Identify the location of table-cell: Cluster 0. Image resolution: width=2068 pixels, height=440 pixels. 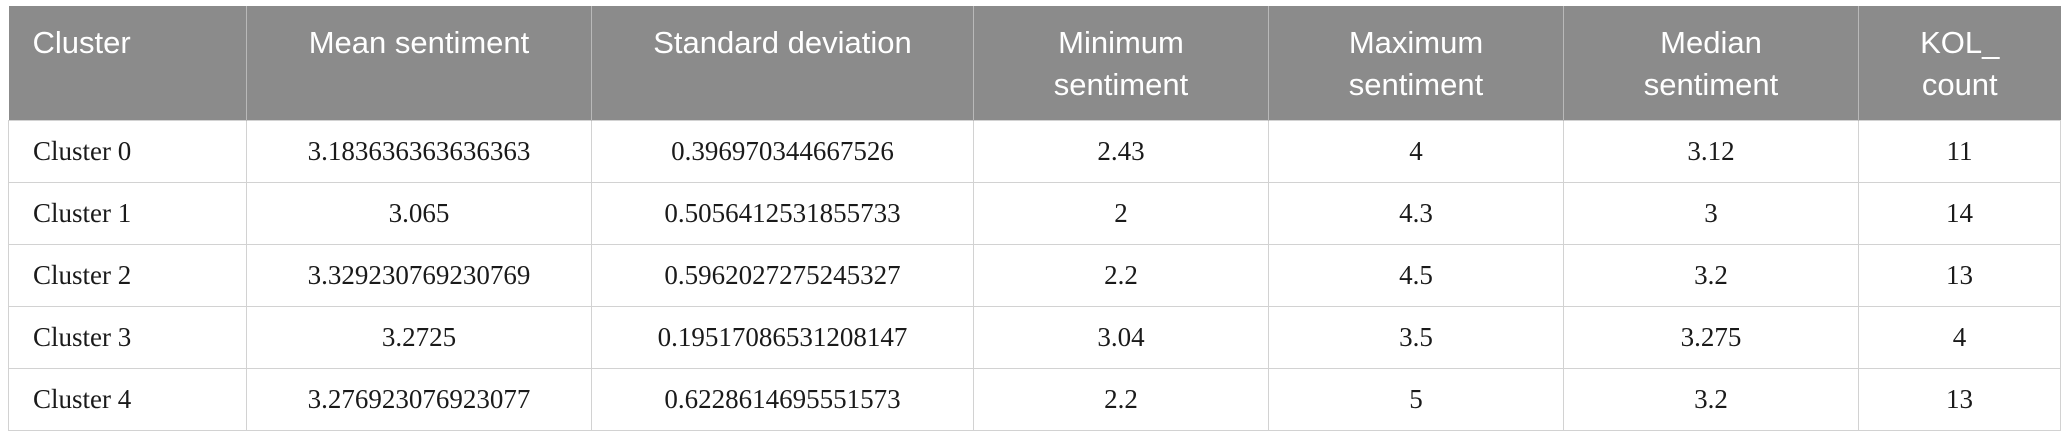
(127, 151).